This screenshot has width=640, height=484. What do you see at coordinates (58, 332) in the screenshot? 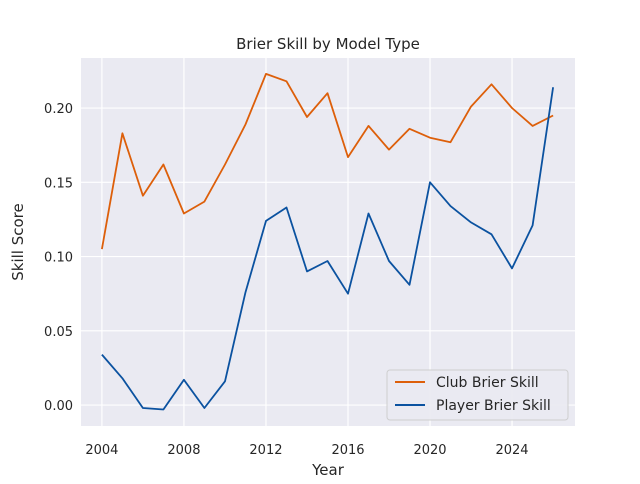
I see `y-tick-label: 0.05` at bounding box center [58, 332].